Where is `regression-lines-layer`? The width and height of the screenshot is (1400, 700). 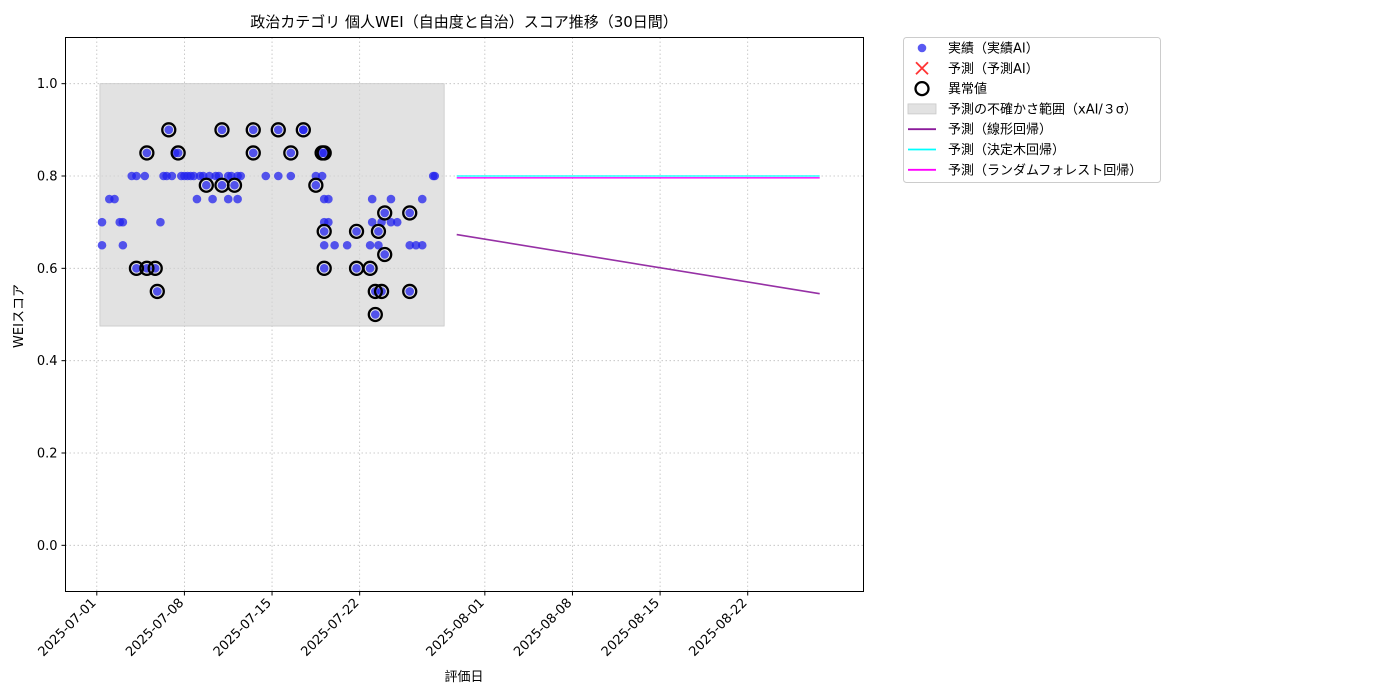
regression-lines-layer is located at coordinates (638, 235).